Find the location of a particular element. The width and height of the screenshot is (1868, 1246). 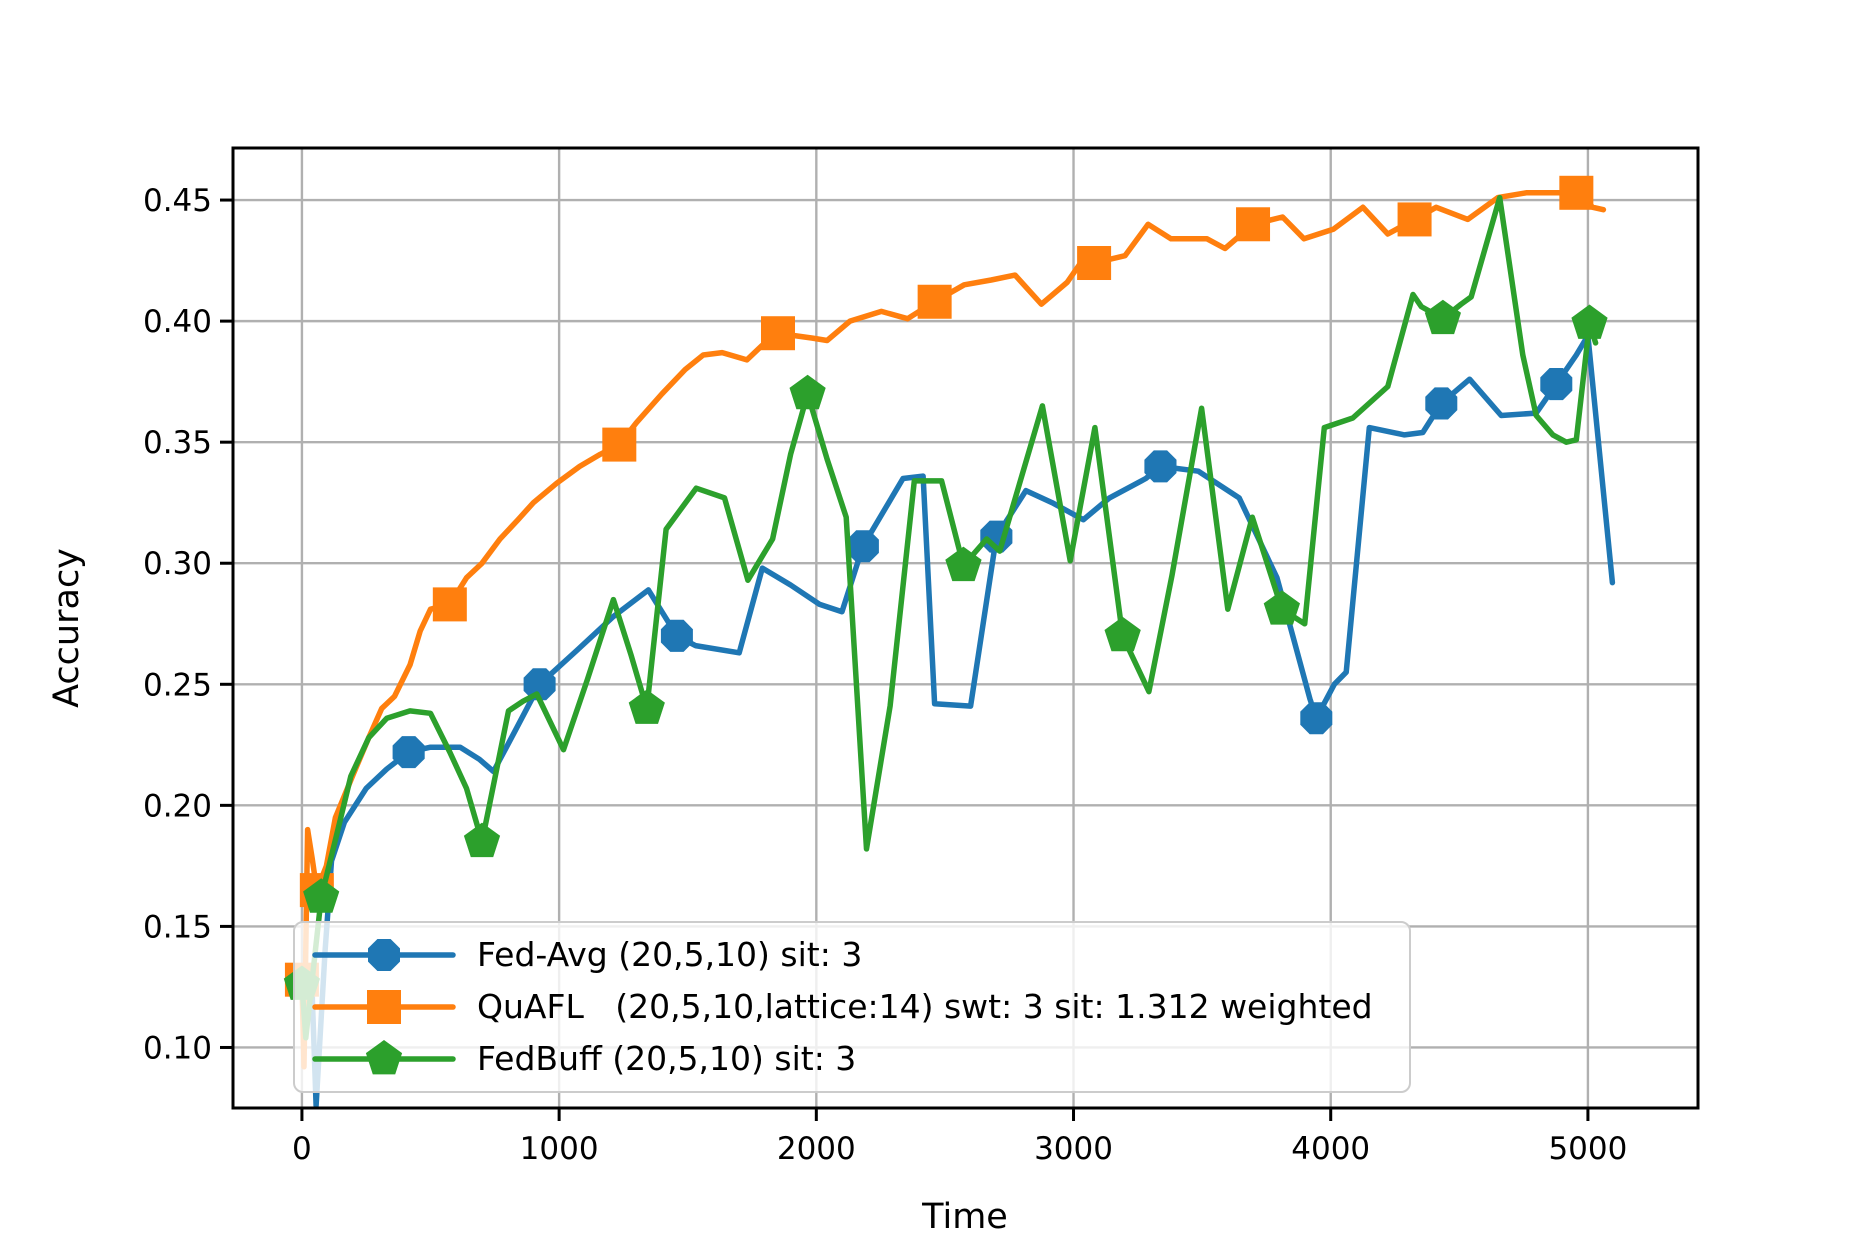

svg-text: 0.10 is located at coordinates (177, 1048).